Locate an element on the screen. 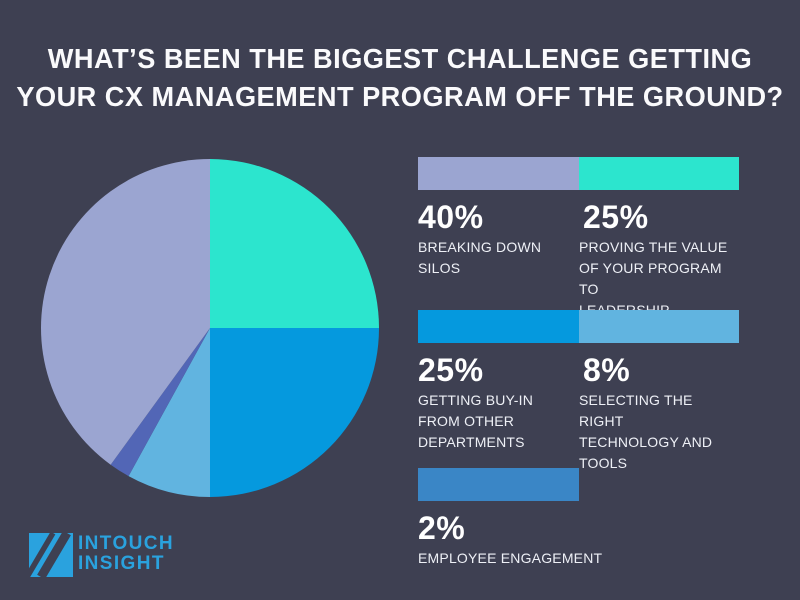 The height and width of the screenshot is (600, 800). legend-item-breaking-down-silos: 40% BREAKING DOWN SILOS is located at coordinates (498, 255).